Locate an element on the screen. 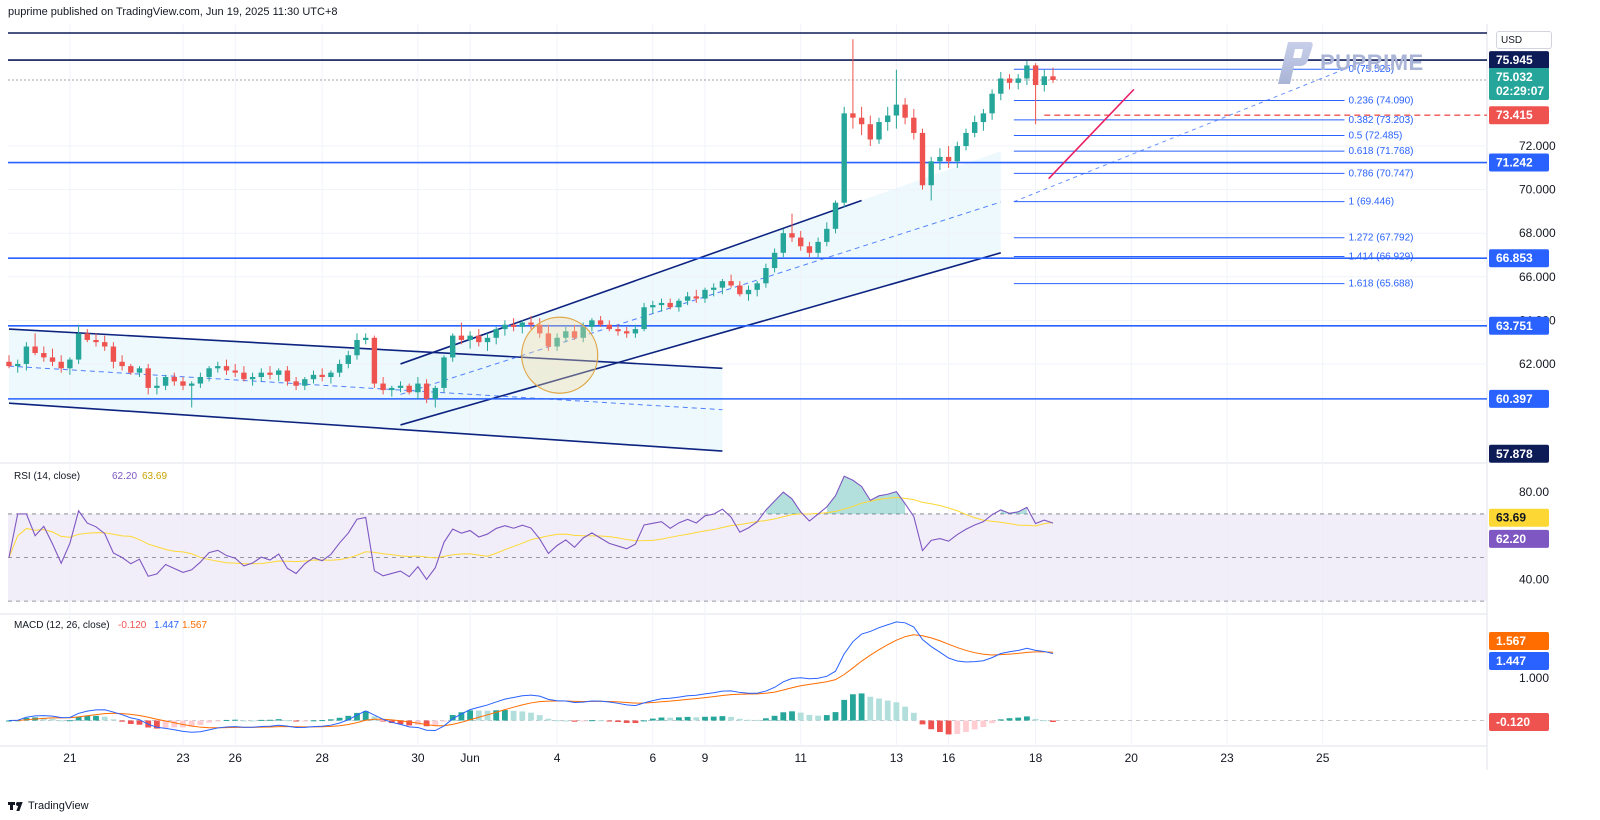 The image size is (1600, 820). time-axis: 21 23 26 28 30 Jun 4 6 9 11 13 16 18 20 23 25 is located at coordinates (696, 758).